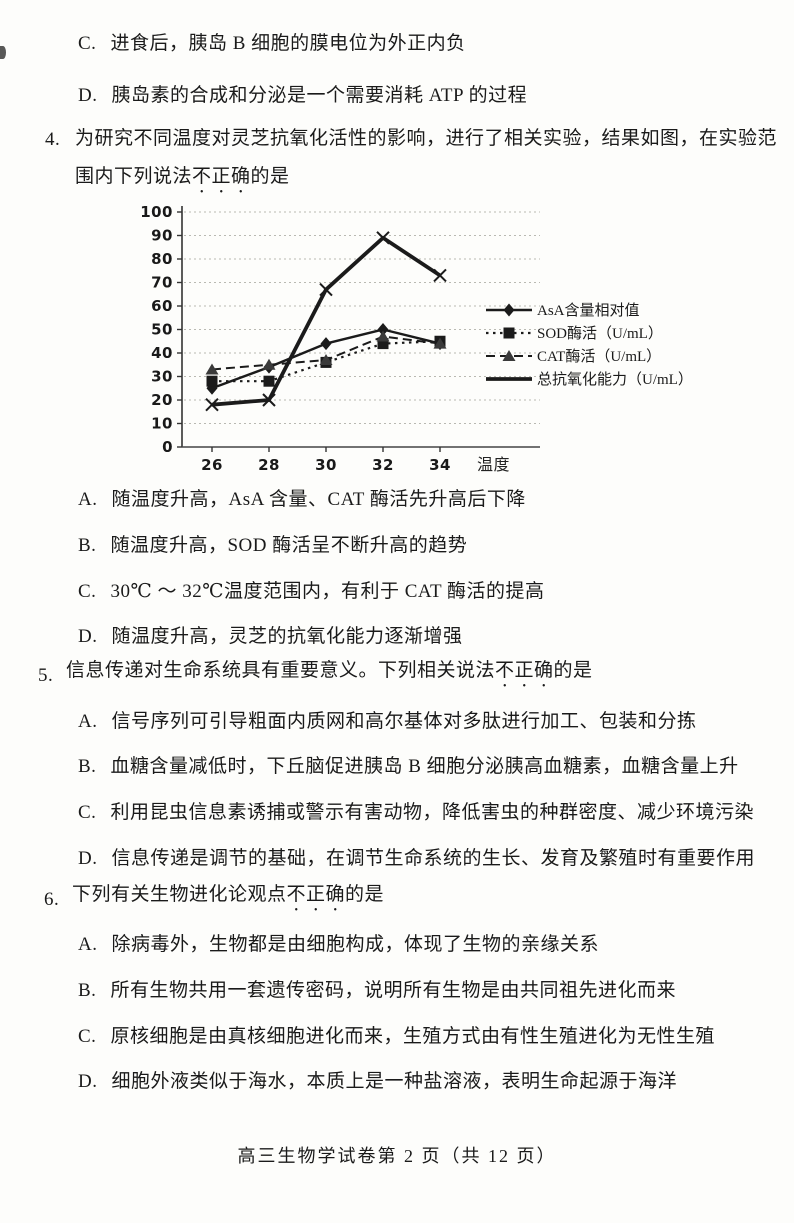  What do you see at coordinates (394, 1081) in the screenshot?
I see `option-text: 细胞外液类似于海水，本质上是一种盐溶液，表明生命起源于海洋` at bounding box center [394, 1081].